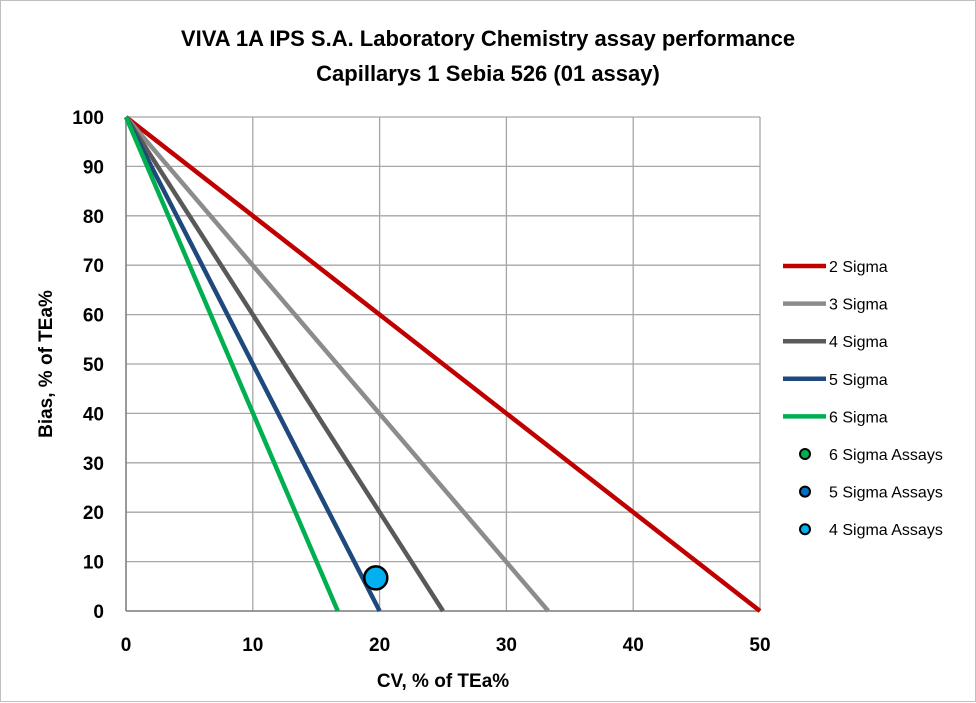 The image size is (976, 703). Describe the element at coordinates (633, 645) in the screenshot. I see `x-tick-label: 40` at that location.